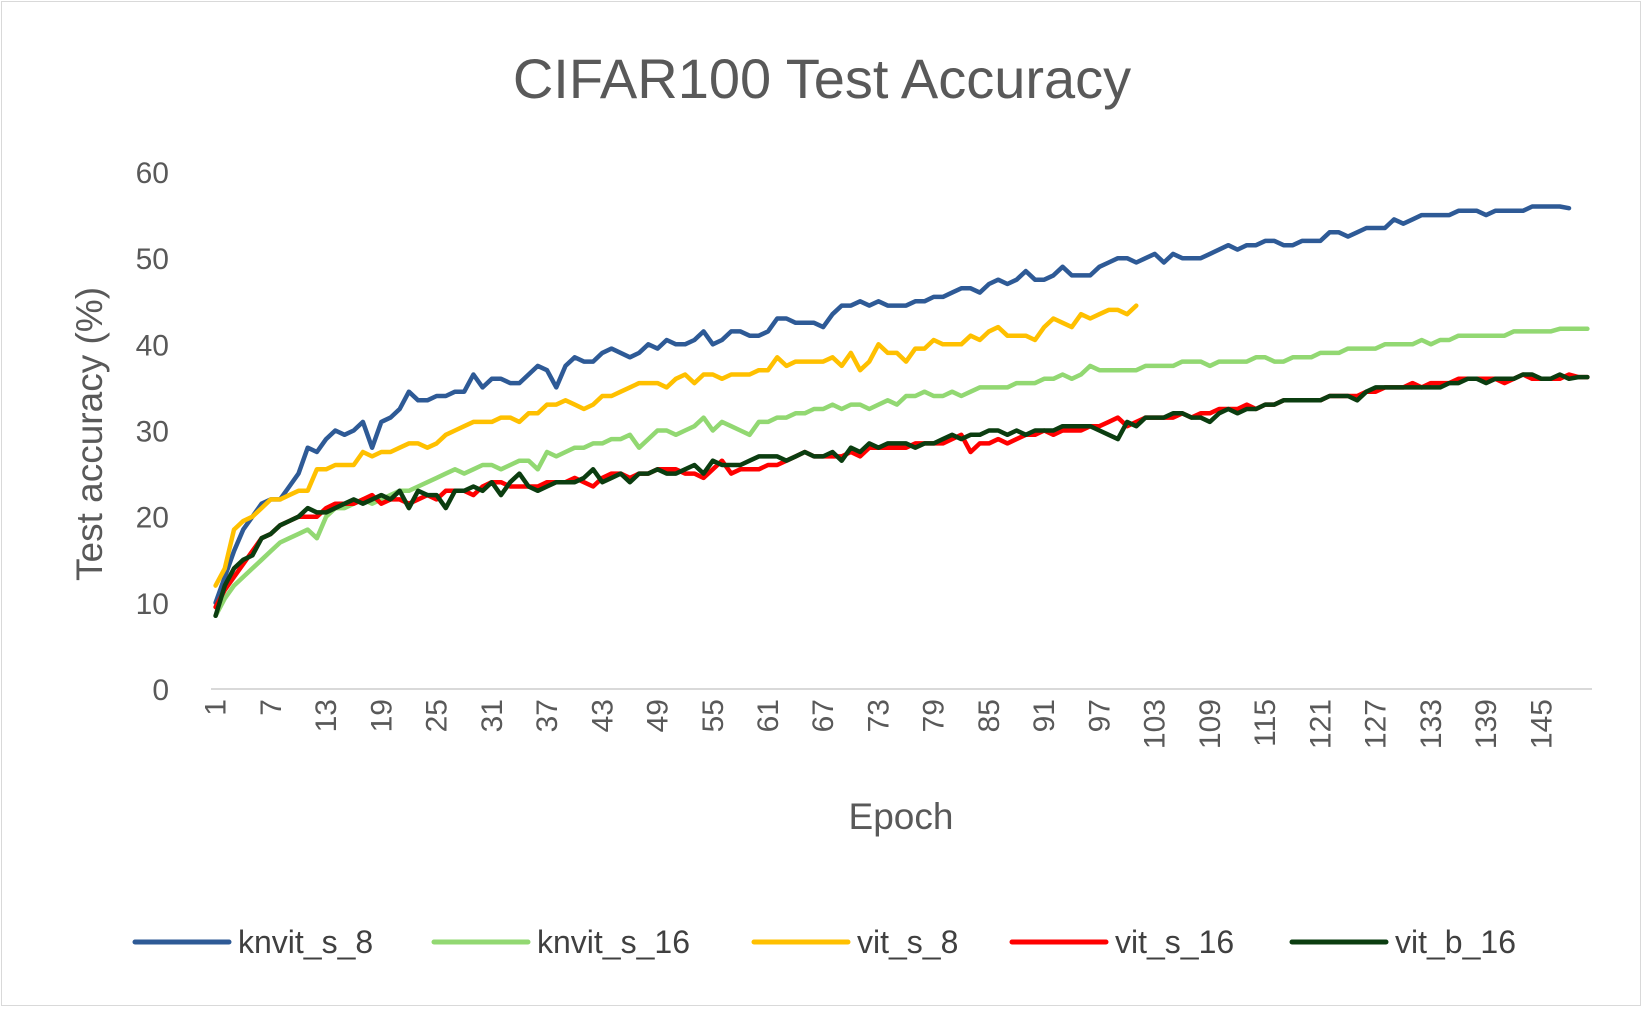 The height and width of the screenshot is (1009, 1644). I want to click on x-tick-label: 91, so click(1044, 715).